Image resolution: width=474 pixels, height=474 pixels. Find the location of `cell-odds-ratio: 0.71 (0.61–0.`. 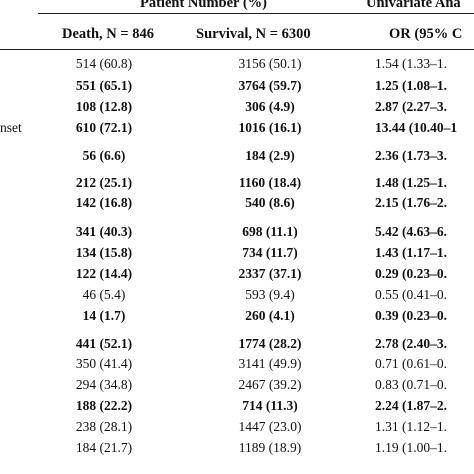

cell-odds-ratio: 0.71 (0.61–0. is located at coordinates (411, 363).